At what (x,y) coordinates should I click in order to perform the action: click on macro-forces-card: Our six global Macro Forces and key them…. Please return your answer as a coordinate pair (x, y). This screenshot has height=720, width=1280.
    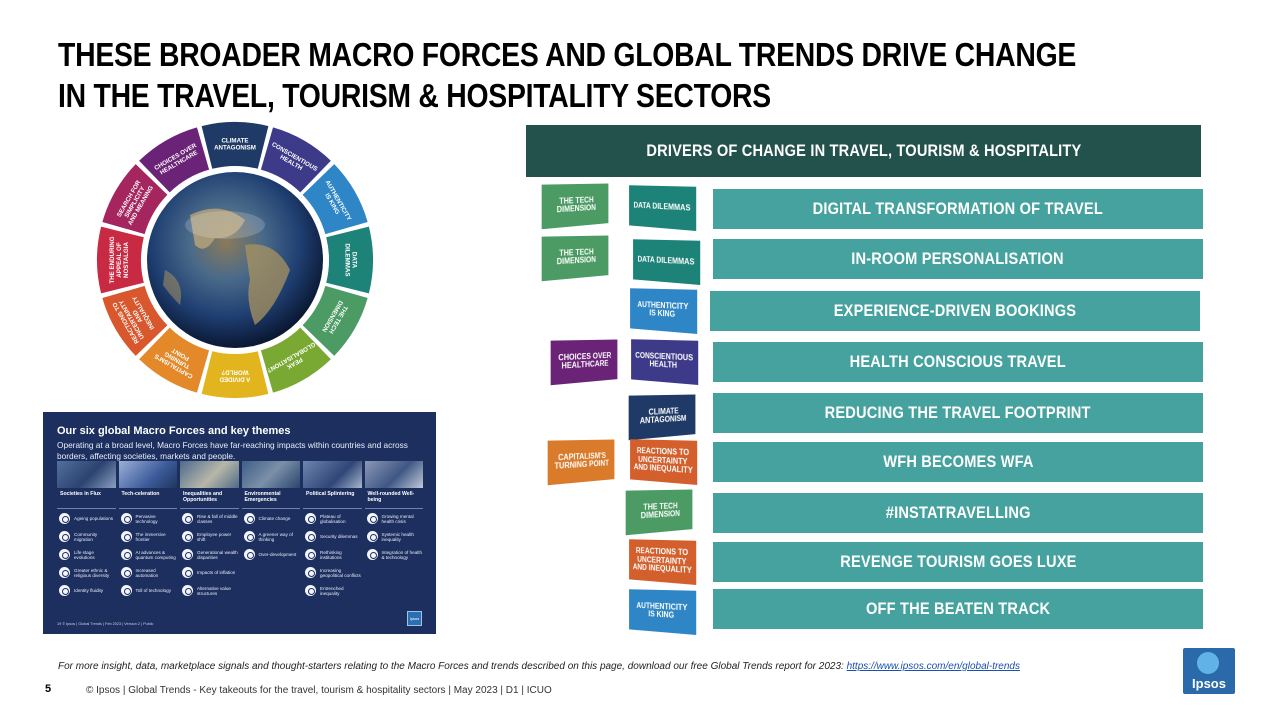
    Looking at the image, I should click on (239, 523).